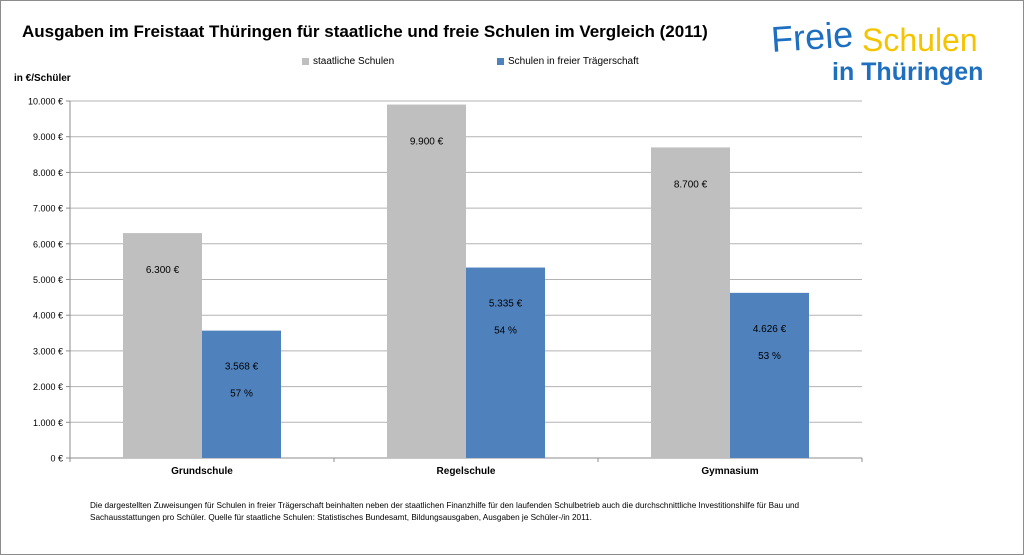 This screenshot has width=1024, height=555. Describe the element at coordinates (48, 280) in the screenshot. I see `y-tick-label: 5.000 €` at that location.